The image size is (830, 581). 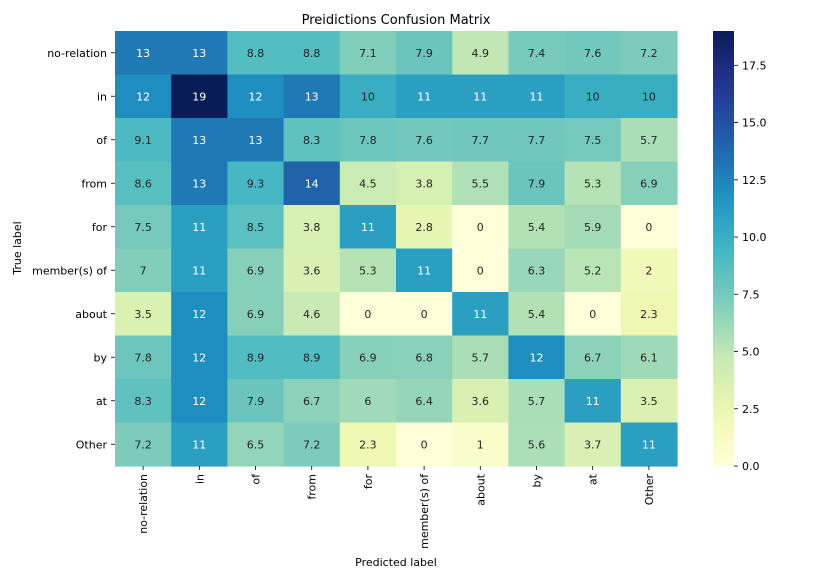 What do you see at coordinates (750, 266) in the screenshot?
I see `colorbar-ticks: 0.0 2.5 5.0 7.5 10.0 12.5 15.0 17.5` at bounding box center [750, 266].